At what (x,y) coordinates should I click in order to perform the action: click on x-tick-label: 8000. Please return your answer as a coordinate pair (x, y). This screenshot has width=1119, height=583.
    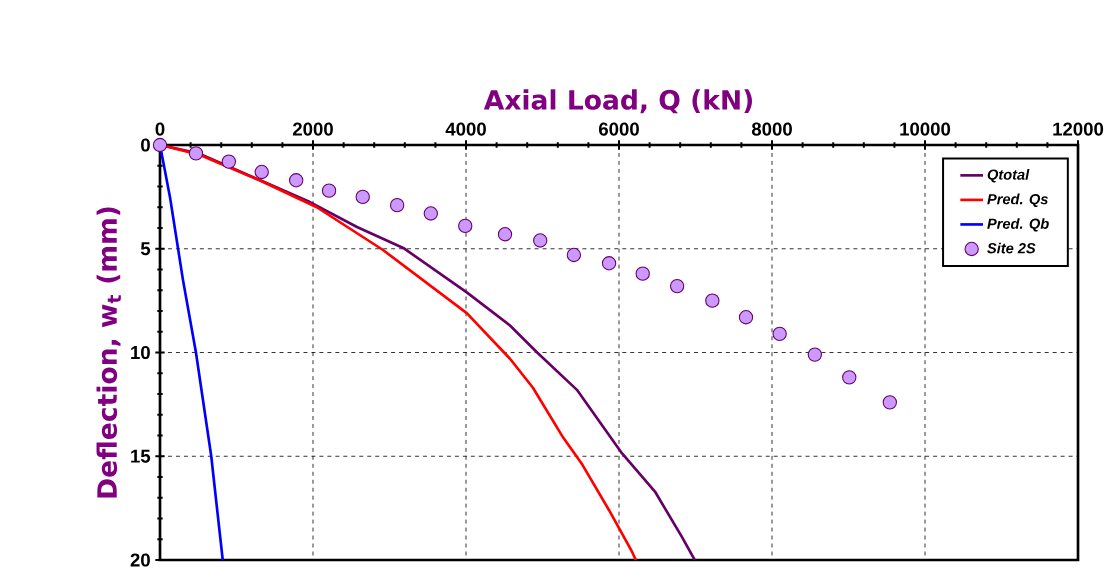
    Looking at the image, I should click on (771, 129).